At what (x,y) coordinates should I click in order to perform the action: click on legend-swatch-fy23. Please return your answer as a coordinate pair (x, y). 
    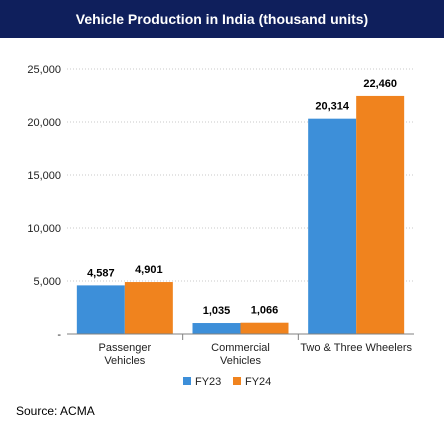
    Looking at the image, I should click on (187, 381).